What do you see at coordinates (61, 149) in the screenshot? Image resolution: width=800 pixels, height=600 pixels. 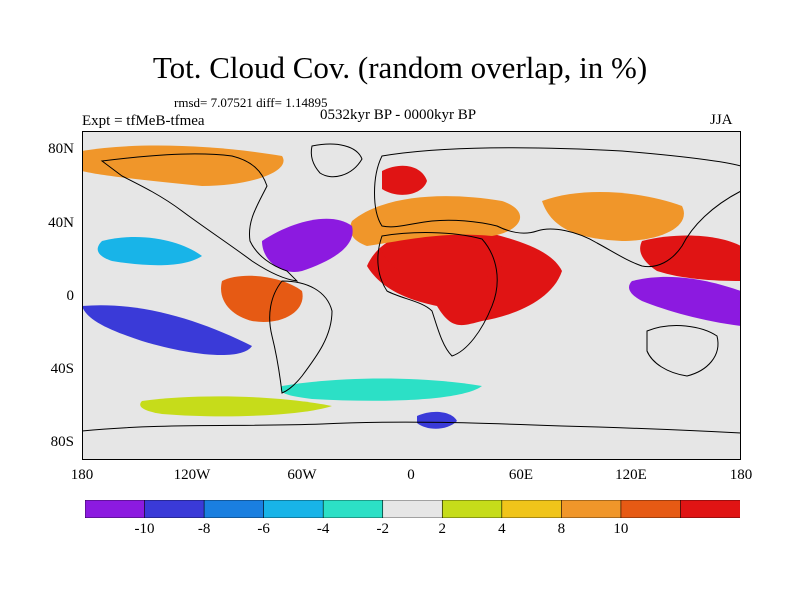 I see `lat-label-80n: 80N` at bounding box center [61, 149].